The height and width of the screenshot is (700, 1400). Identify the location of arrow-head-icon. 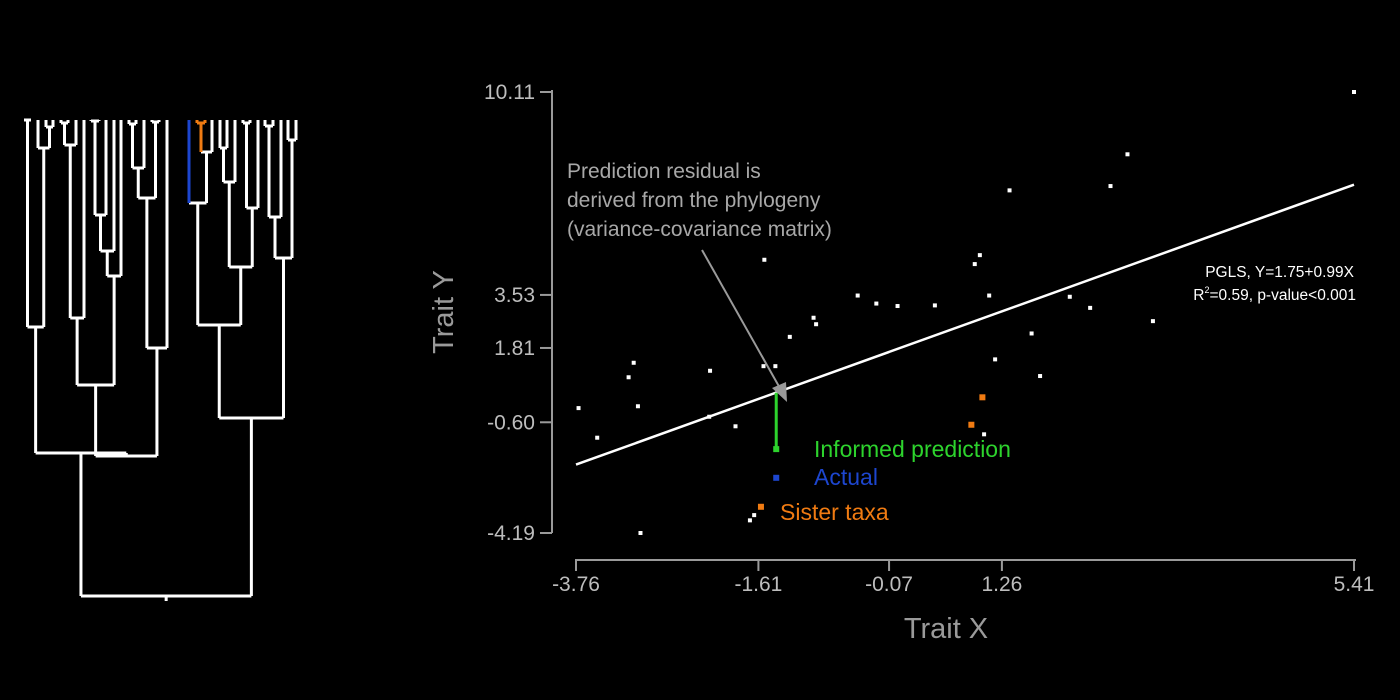
(779, 392).